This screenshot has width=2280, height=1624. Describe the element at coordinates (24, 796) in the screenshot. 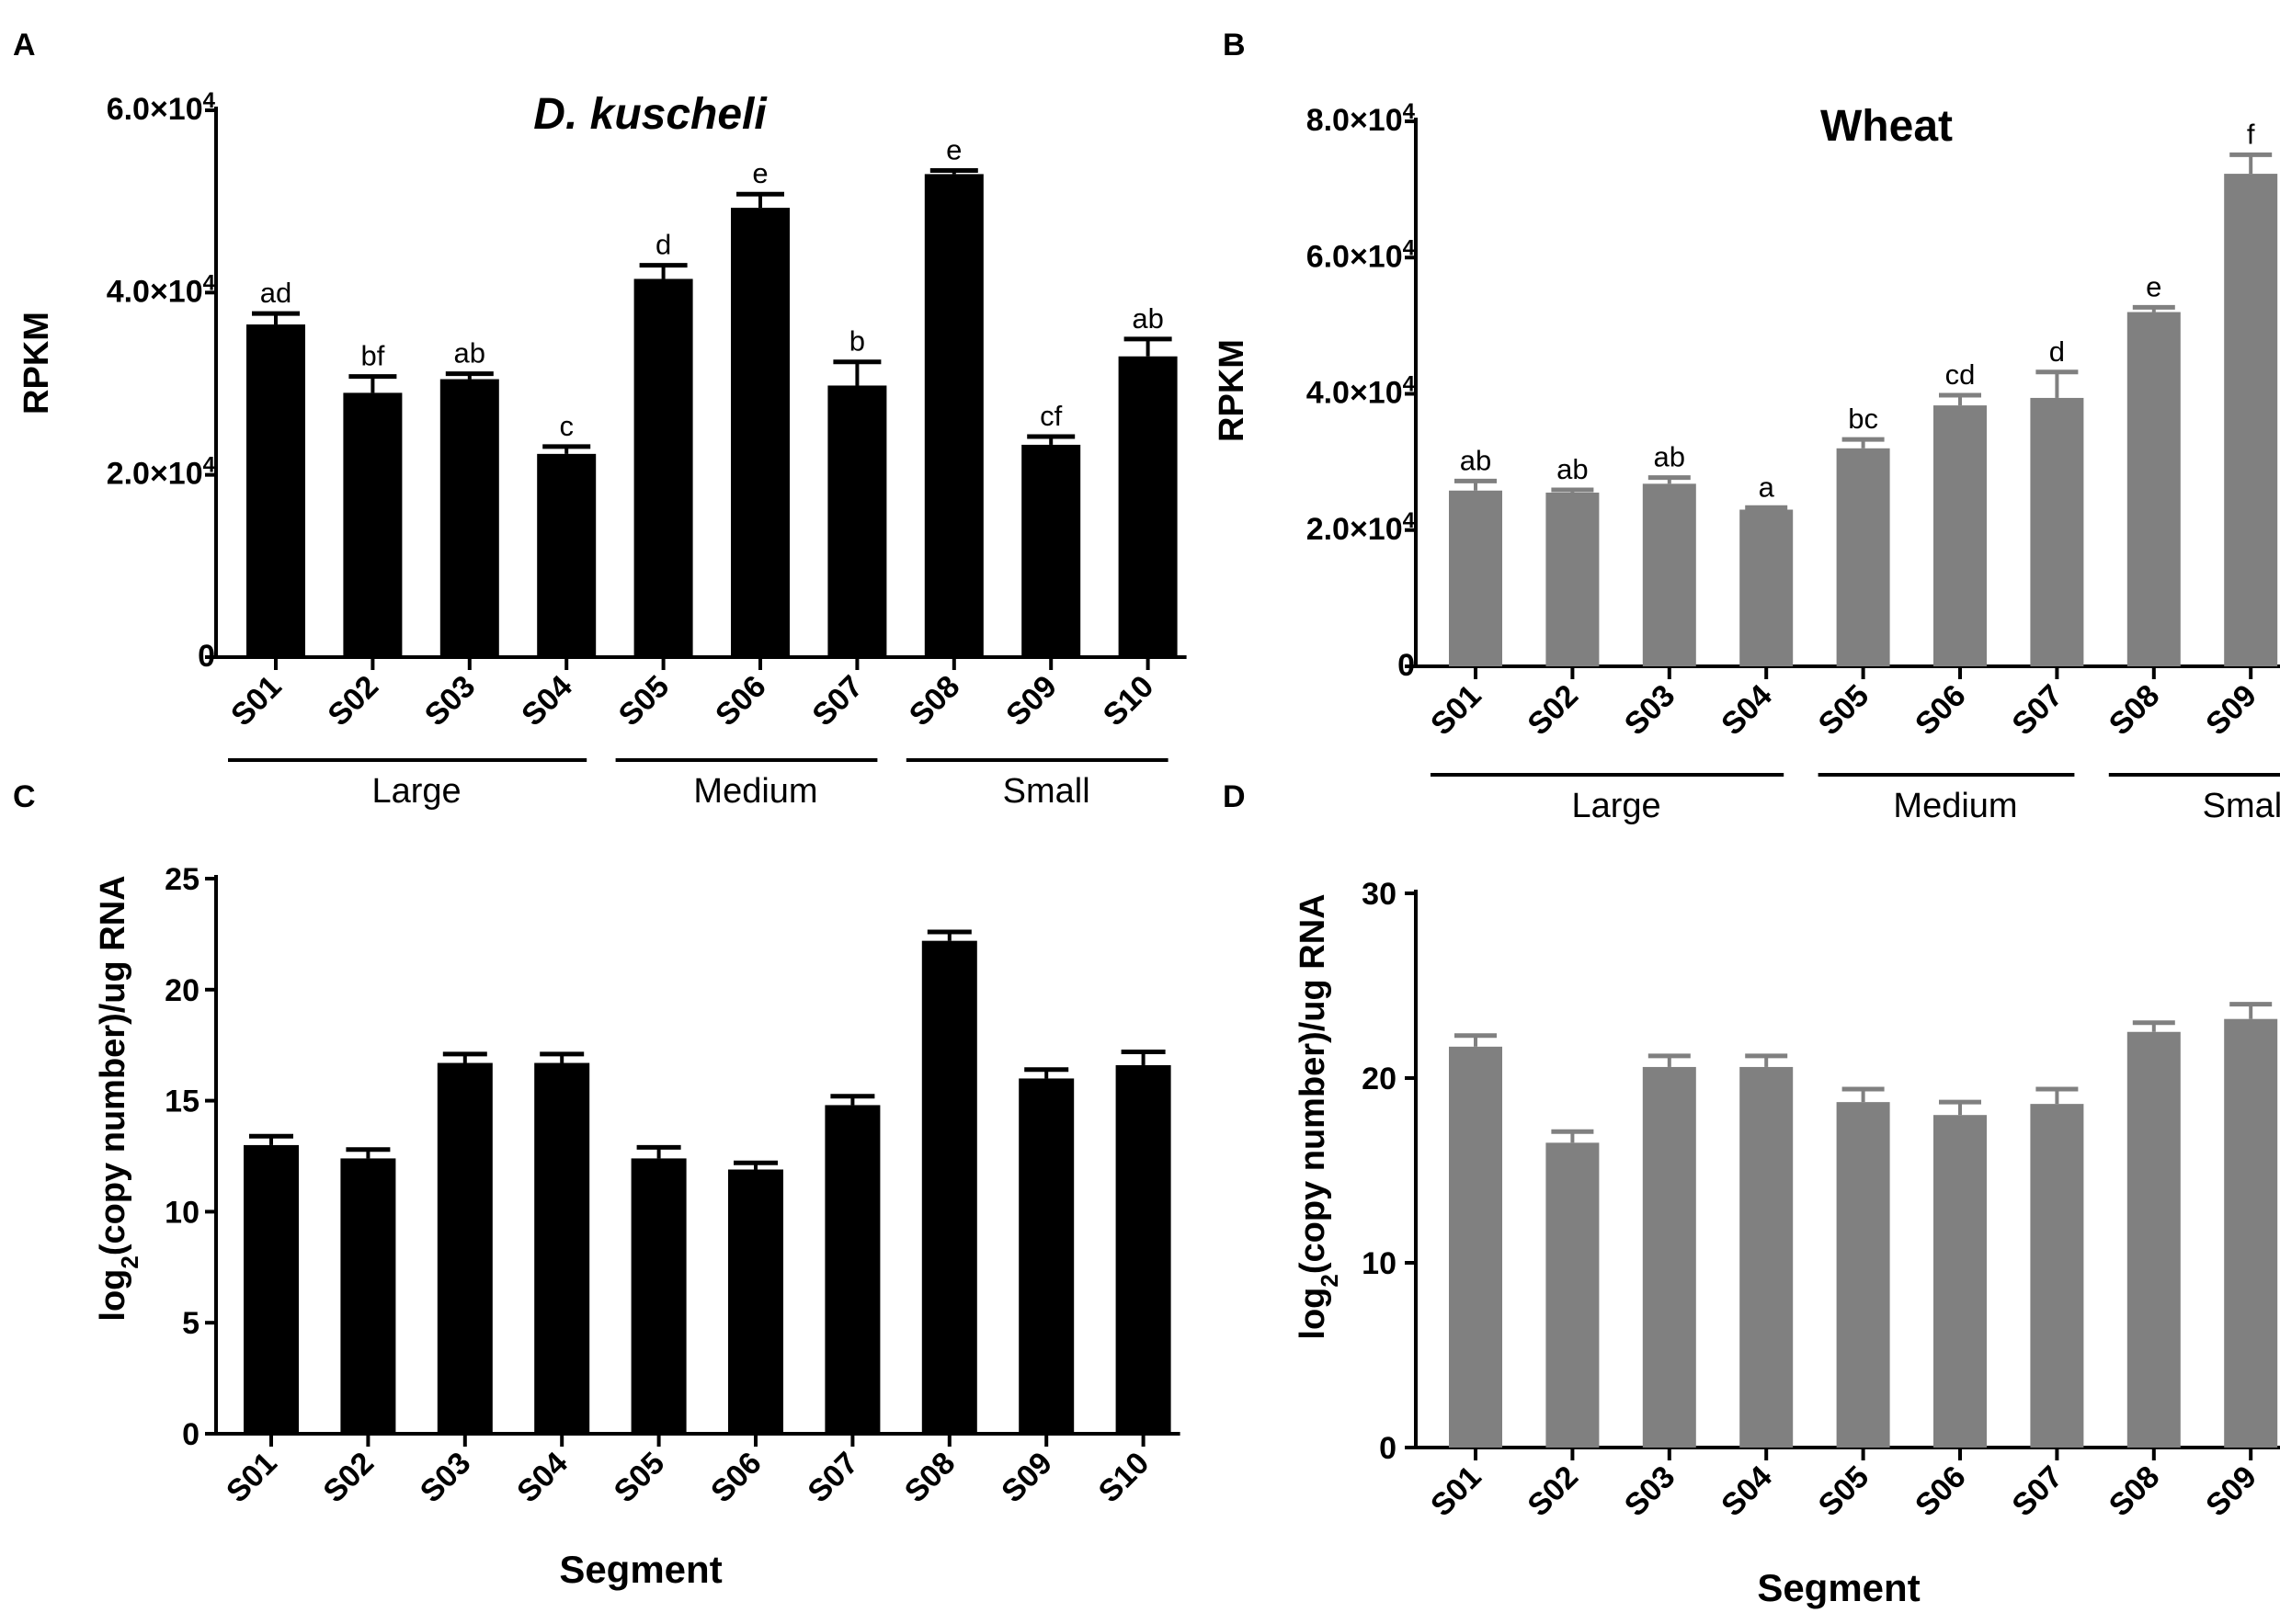

I see `panel-c-letter: C` at that location.